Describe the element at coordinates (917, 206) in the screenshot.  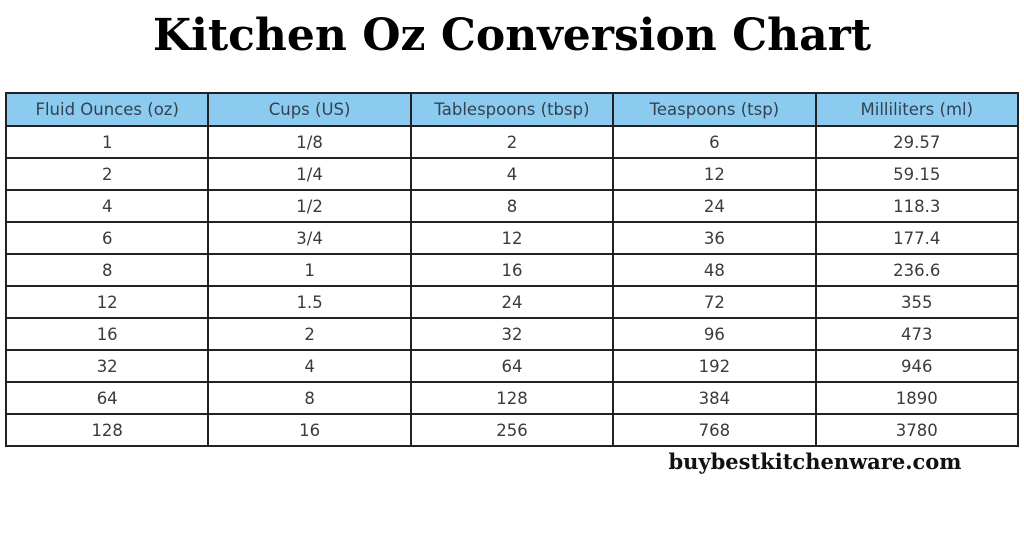
I see `table-cell: 118.3` at that location.